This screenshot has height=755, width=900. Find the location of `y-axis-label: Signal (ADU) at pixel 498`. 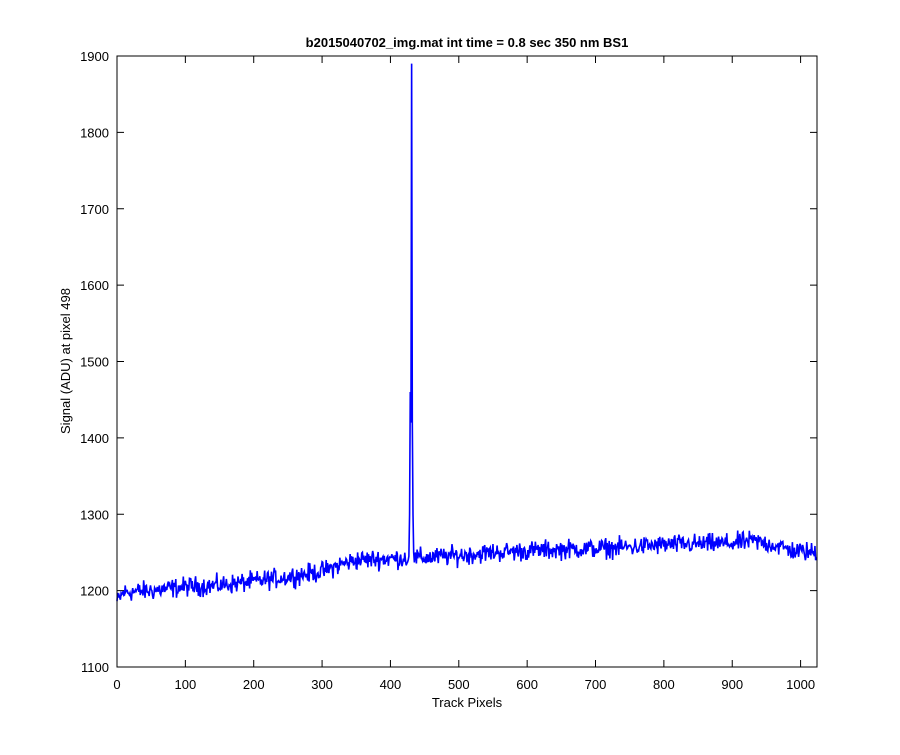

y-axis-label: Signal (ADU) at pixel 498 is located at coordinates (65, 361).